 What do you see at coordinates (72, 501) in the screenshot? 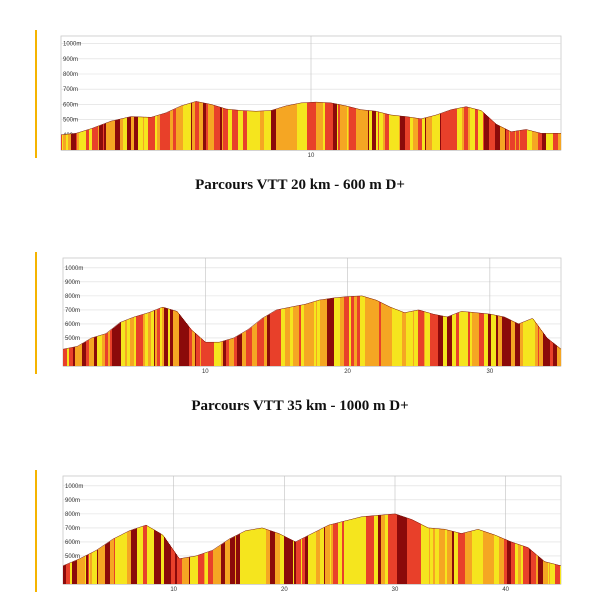
I see `y-tick-label: 900m` at bounding box center [72, 501].